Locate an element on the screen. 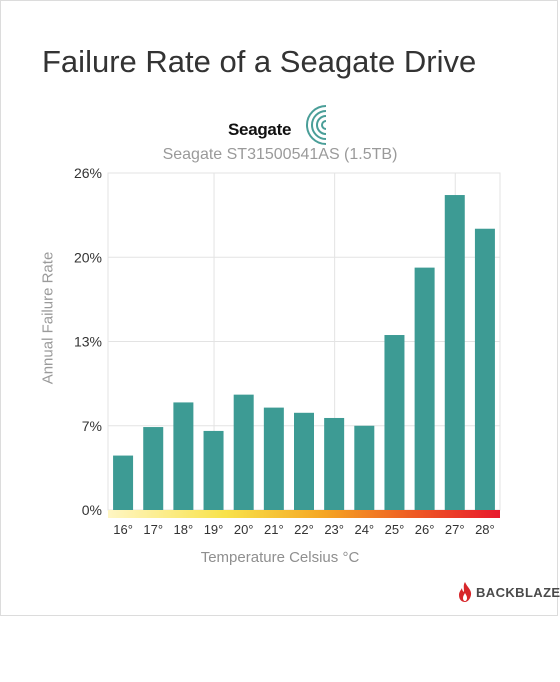 Image resolution: width=560 pixels, height=682 pixels. x-tick-label: 17° is located at coordinates (153, 529).